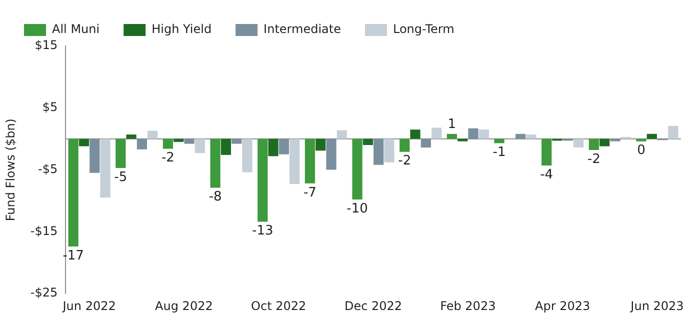  I want to click on y-tick-label: -$15, so click(44, 231).